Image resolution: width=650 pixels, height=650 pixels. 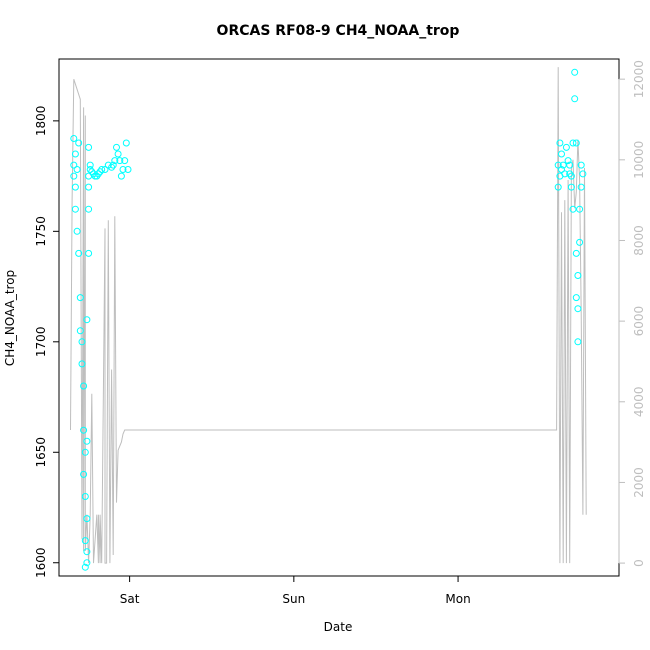 I want to click on y-axis-left: 1600 1650 1700 1750 1800, so click(x=46, y=342).